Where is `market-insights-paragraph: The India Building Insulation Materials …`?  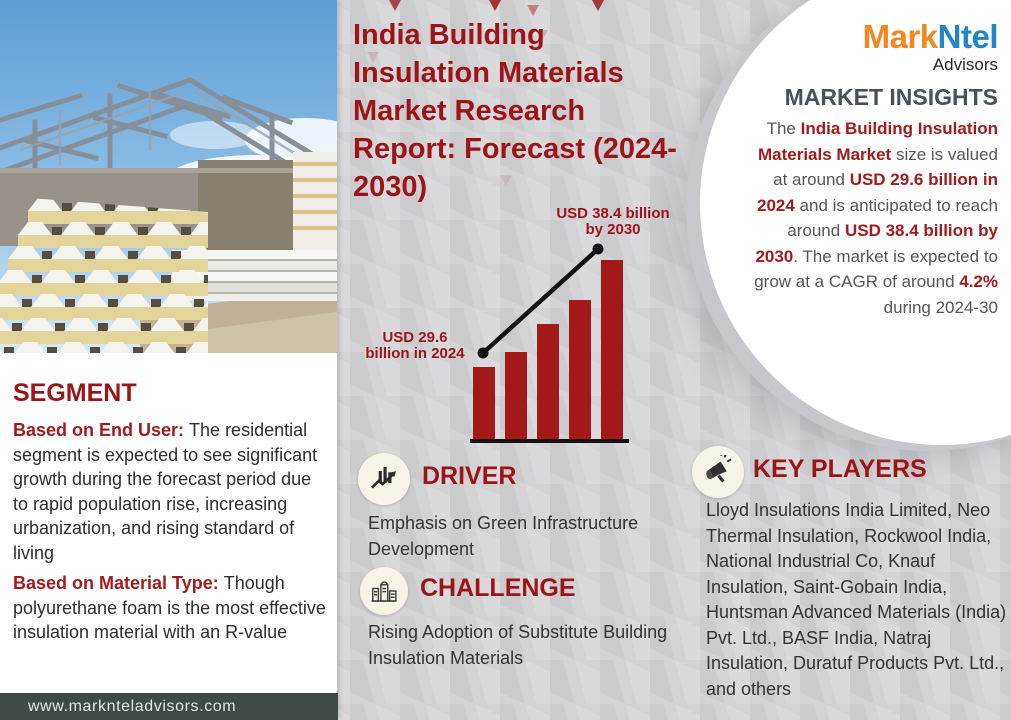
market-insights-paragraph: The India Building Insulation Materials … is located at coordinates (876, 218).